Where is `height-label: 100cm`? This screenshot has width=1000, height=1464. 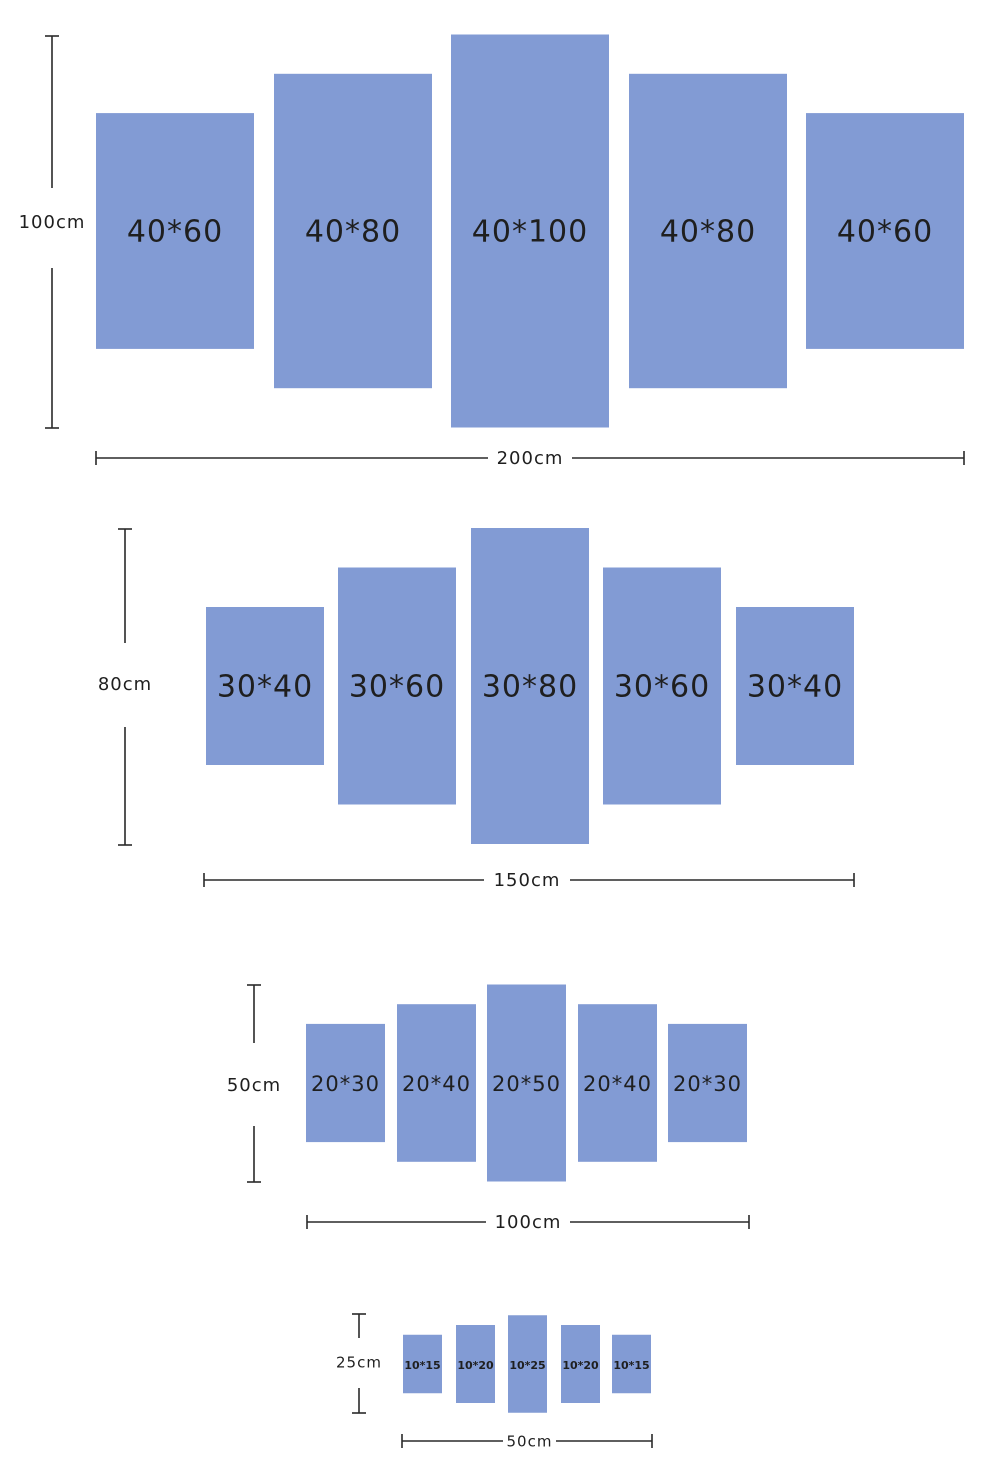 height-label: 100cm is located at coordinates (52, 222).